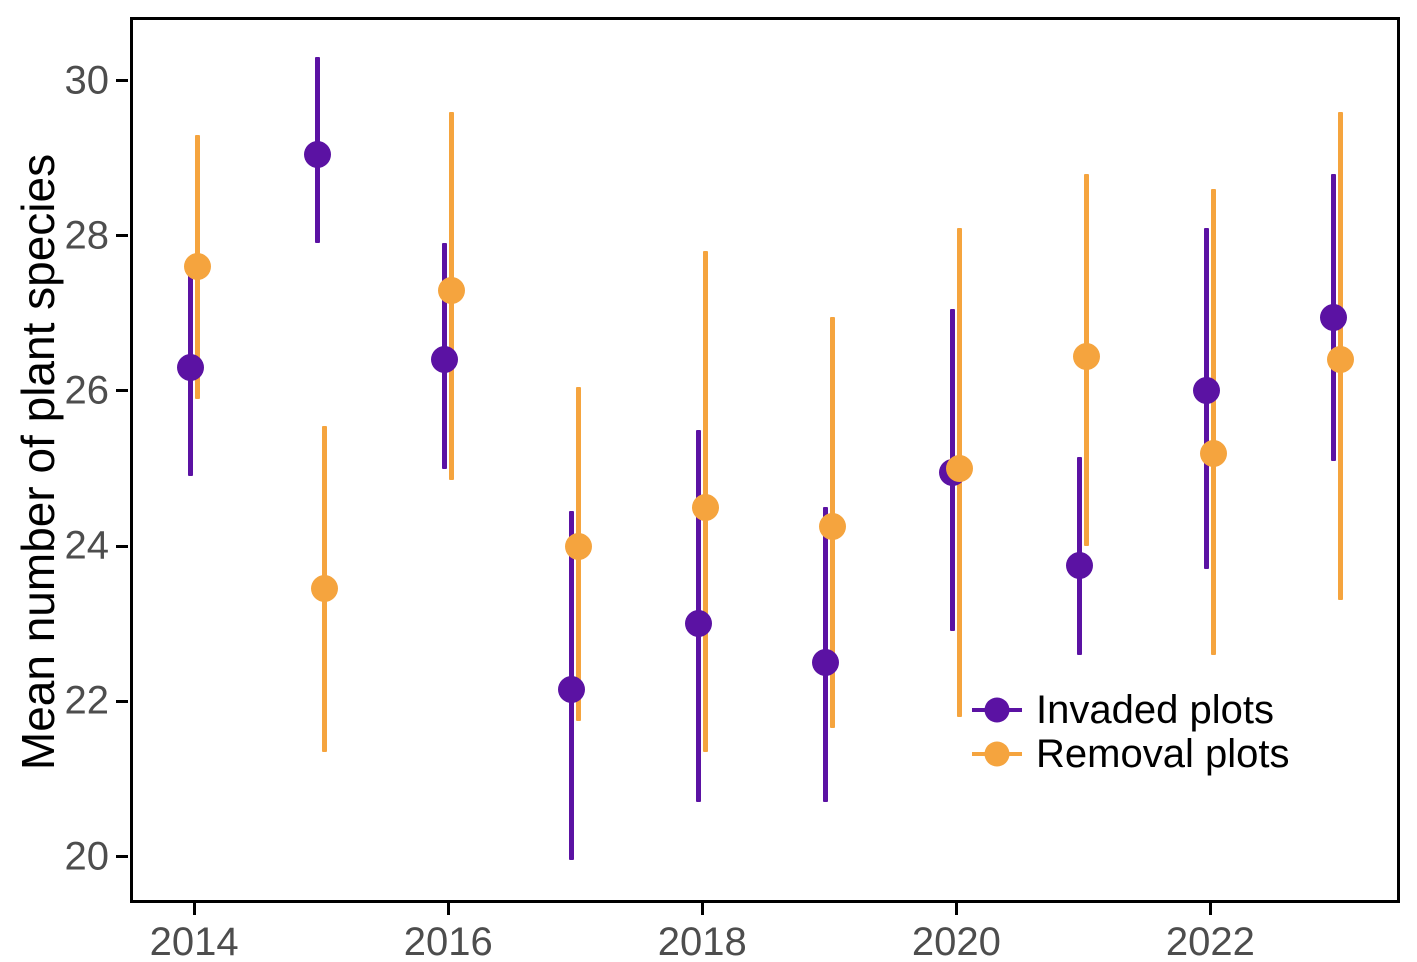 Image resolution: width=1417 pixels, height=962 pixels. Describe the element at coordinates (38, 462) in the screenshot. I see `y-axis-title: Mean number of plant species` at that location.